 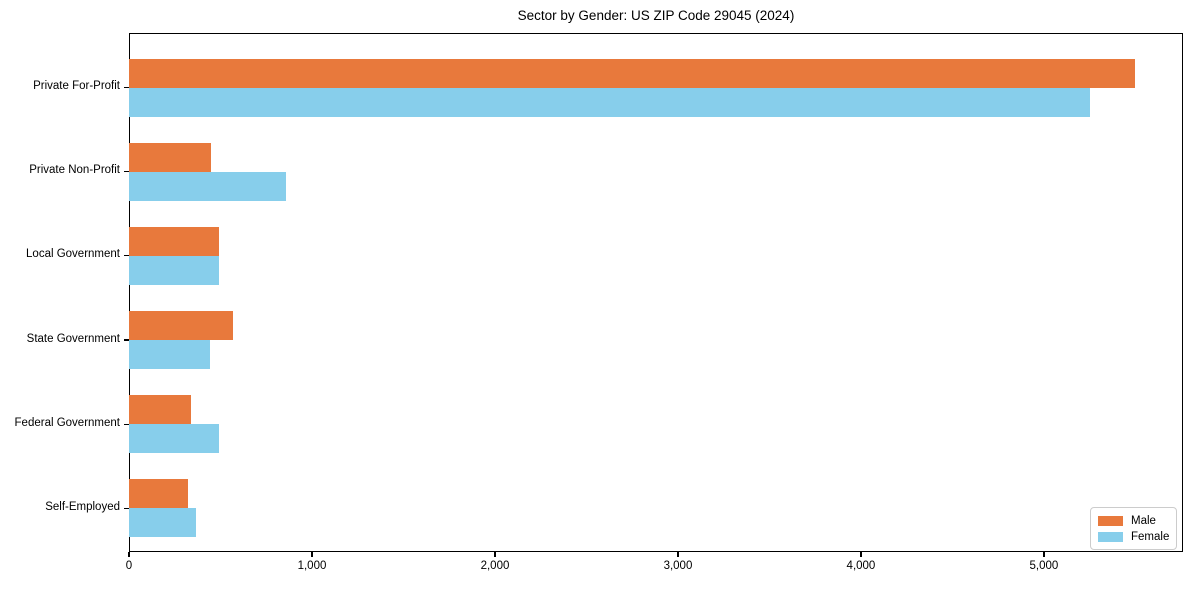 What do you see at coordinates (495, 566) in the screenshot?
I see `x-tick-label: 2,000` at bounding box center [495, 566].